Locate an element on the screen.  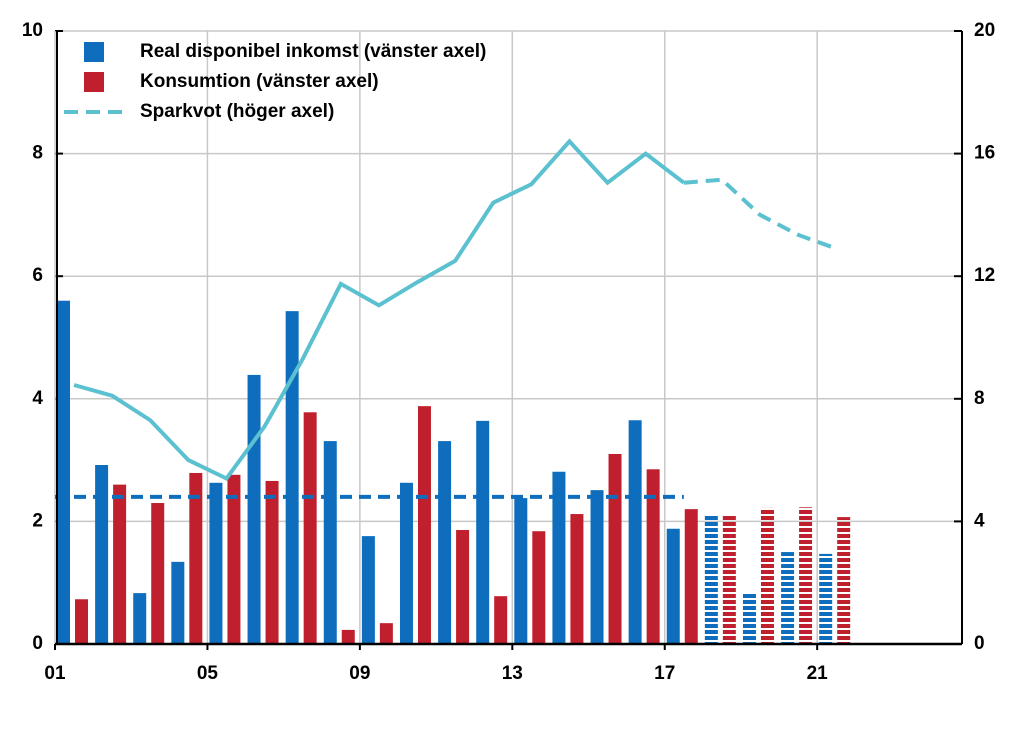
legend-label: Konsumtion (vänster axel) is located at coordinates (259, 81).